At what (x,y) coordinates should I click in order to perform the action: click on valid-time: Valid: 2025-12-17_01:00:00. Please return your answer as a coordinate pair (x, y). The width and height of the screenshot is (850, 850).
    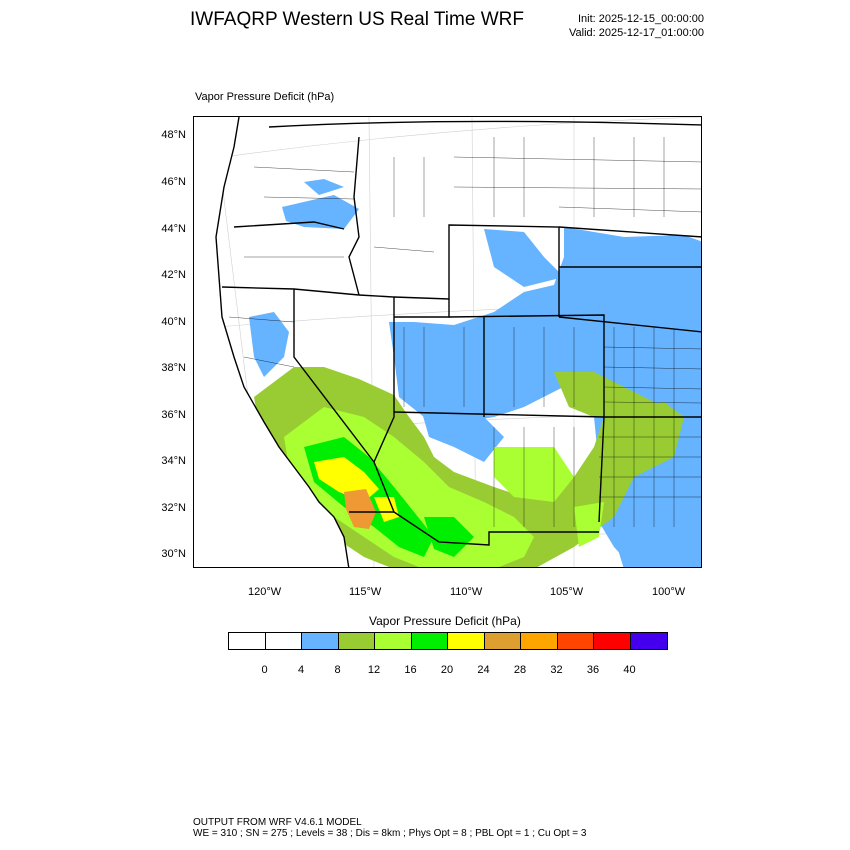
    Looking at the image, I should click on (636, 33).